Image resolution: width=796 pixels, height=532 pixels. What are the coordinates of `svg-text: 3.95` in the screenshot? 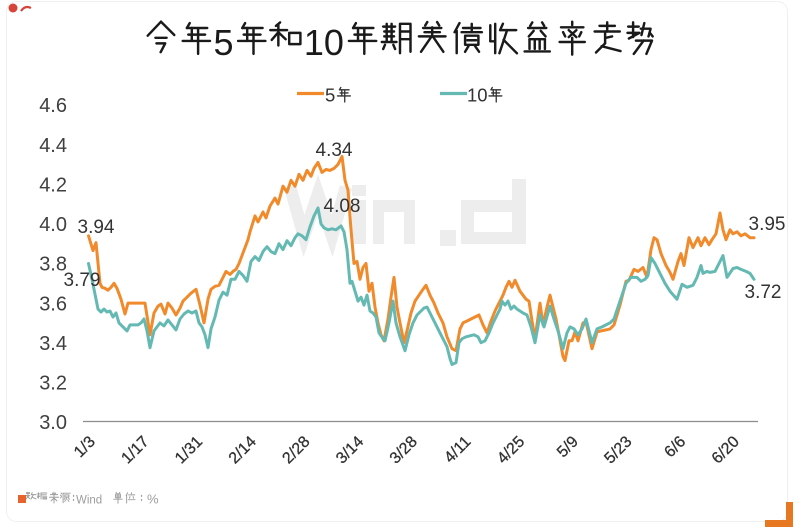 It's located at (767, 224).